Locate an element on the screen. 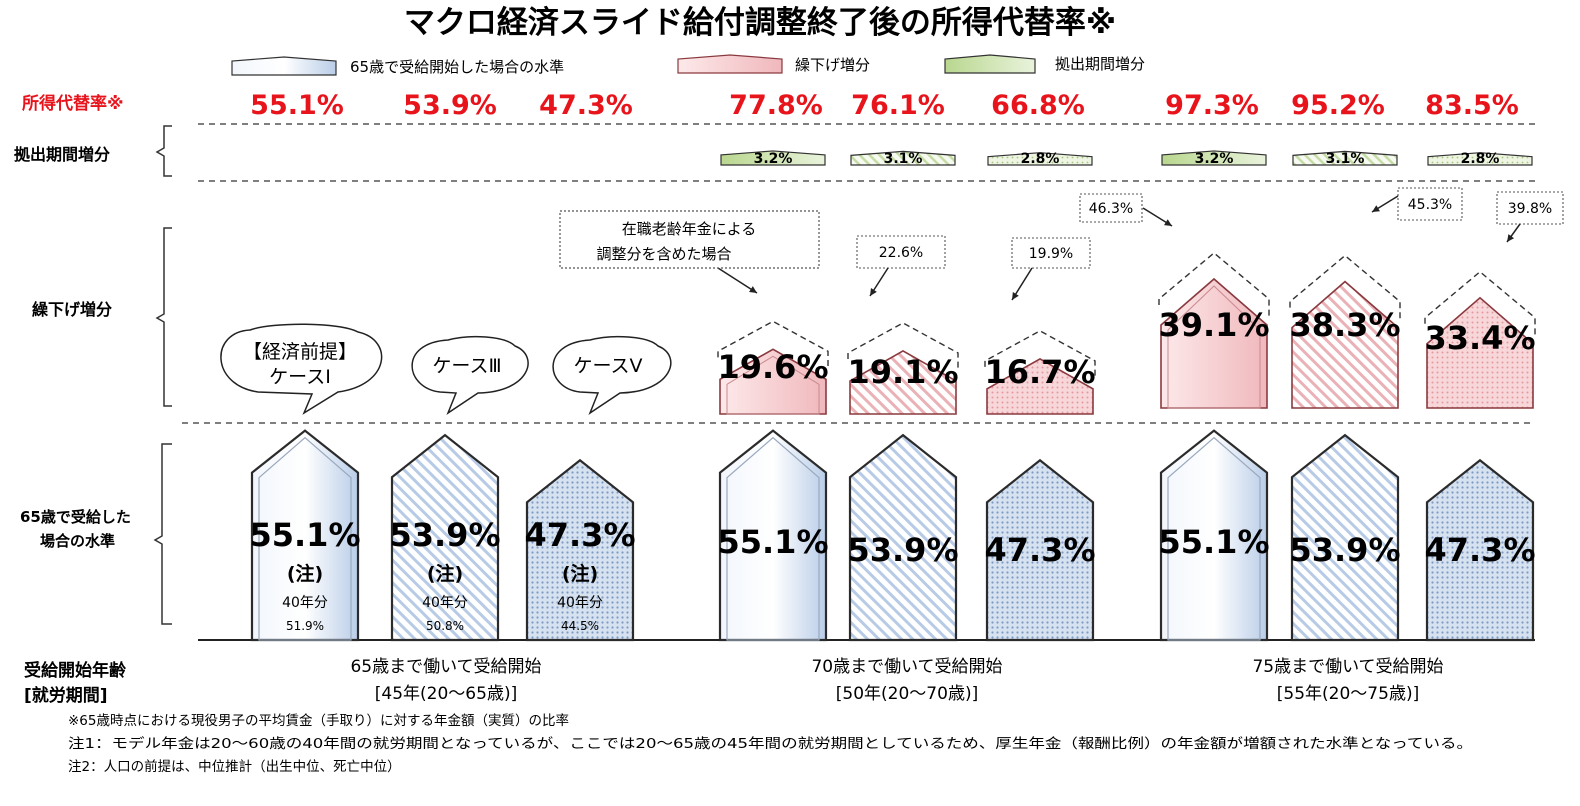 The image size is (1580, 806). base-label-g2-b2: 53.9% is located at coordinates (902, 550).